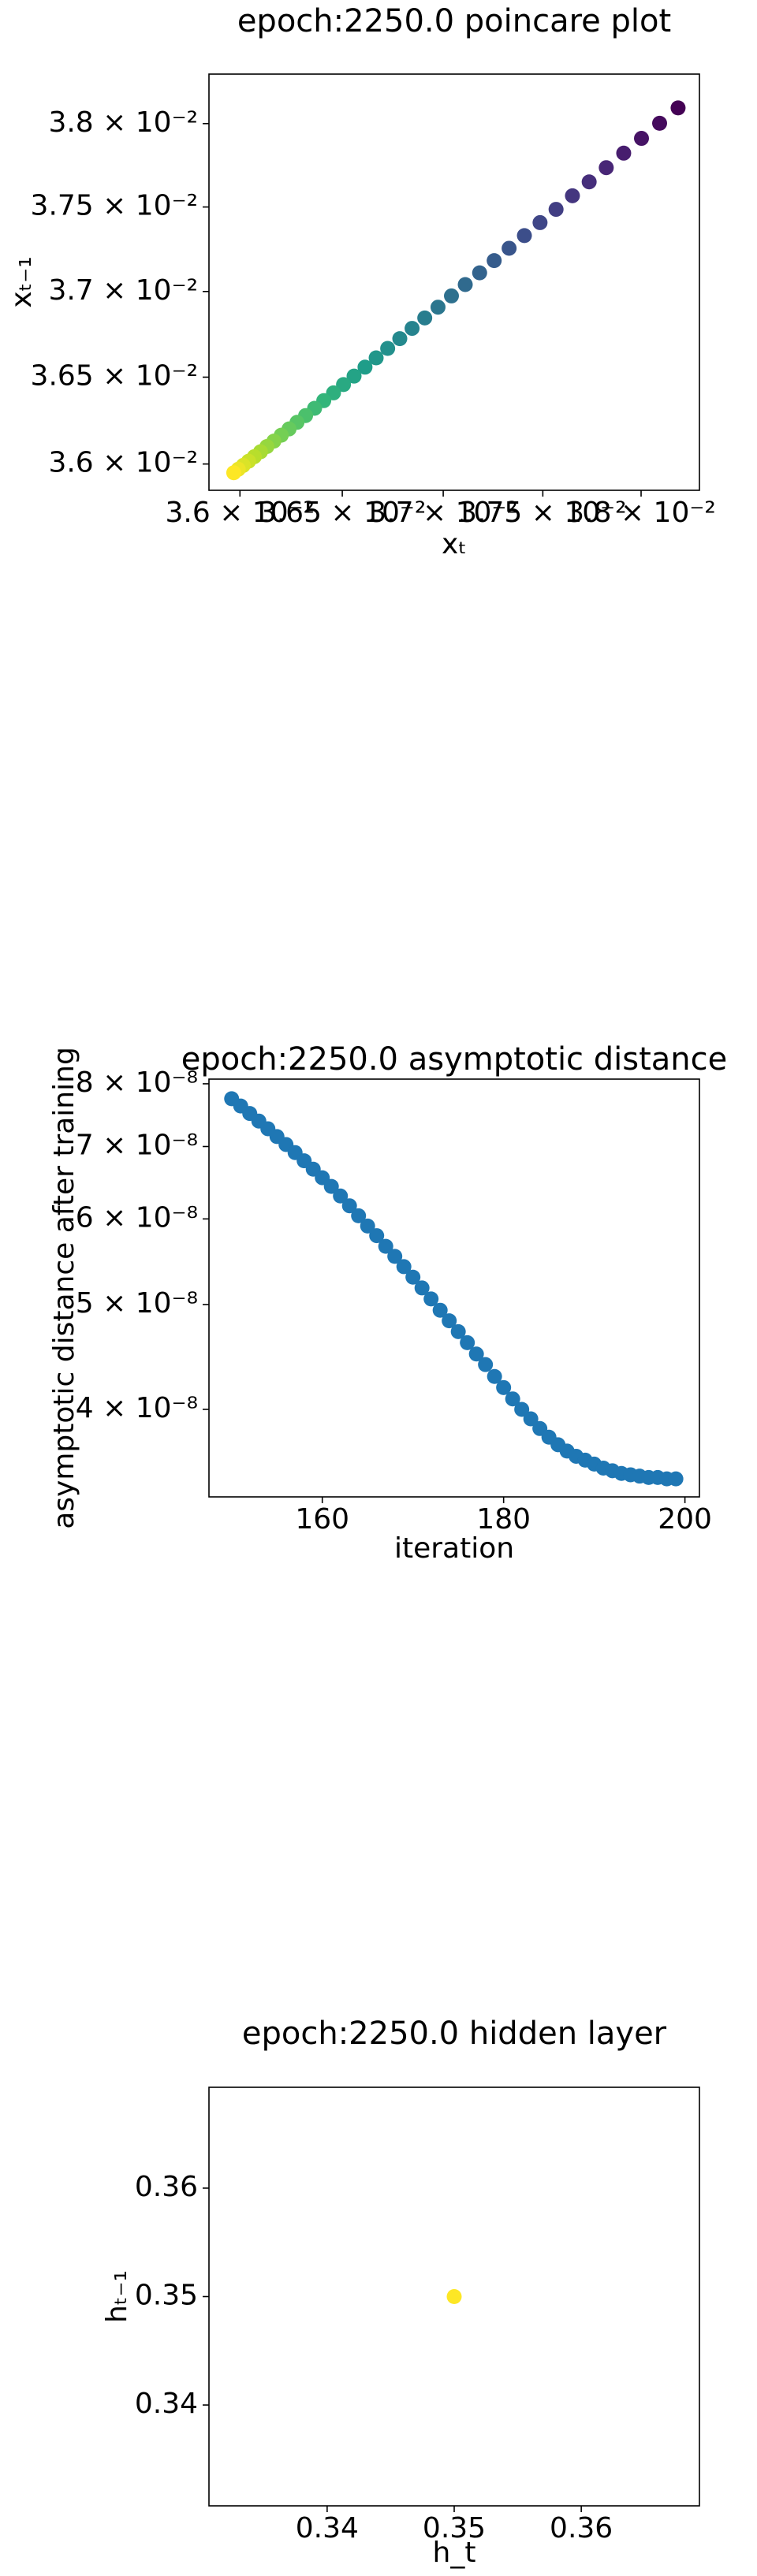 This screenshot has height=2576, width=757. Describe the element at coordinates (342, 513) in the screenshot. I see `x-tick-label: 3.65 × 10⁻²` at that location.